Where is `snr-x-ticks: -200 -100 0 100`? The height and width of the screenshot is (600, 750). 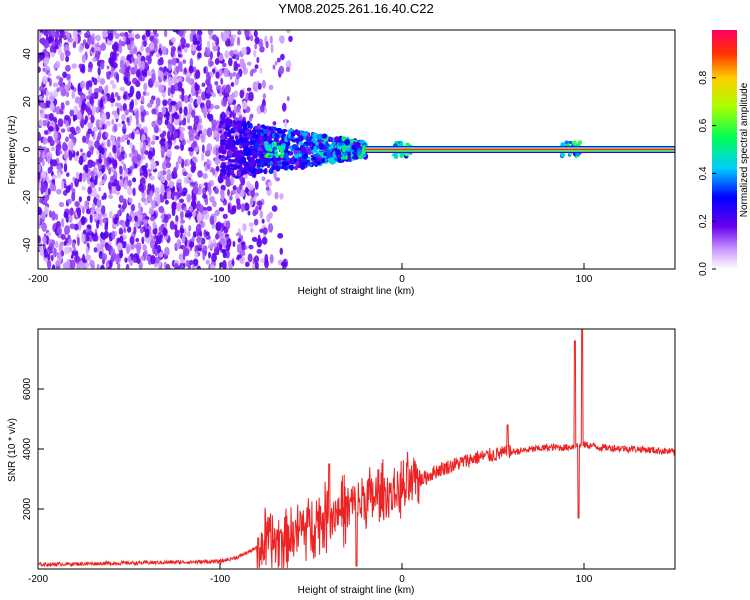
snr-x-ticks: -200 -100 0 100 is located at coordinates (310, 574).